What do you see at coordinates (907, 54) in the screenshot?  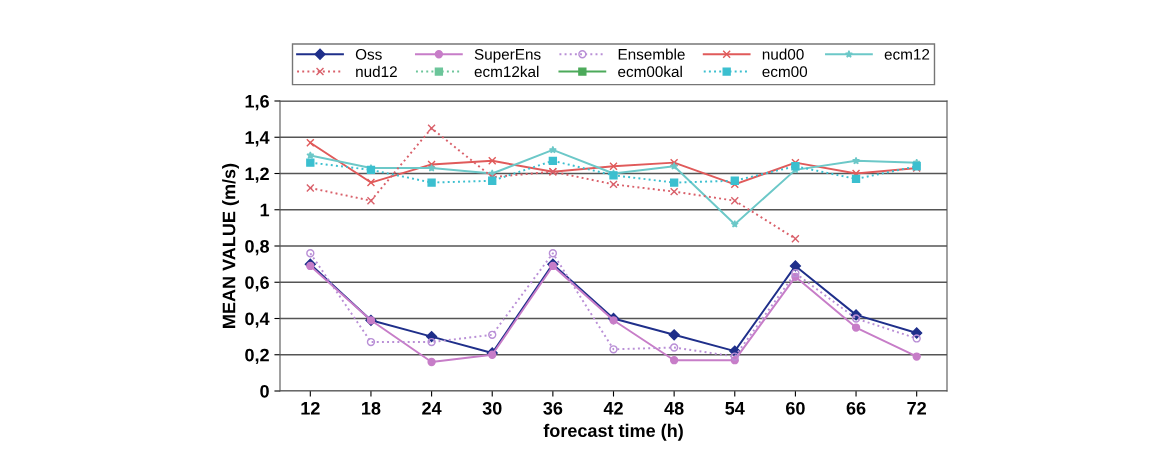 I see `legend-label: ecm12` at bounding box center [907, 54].